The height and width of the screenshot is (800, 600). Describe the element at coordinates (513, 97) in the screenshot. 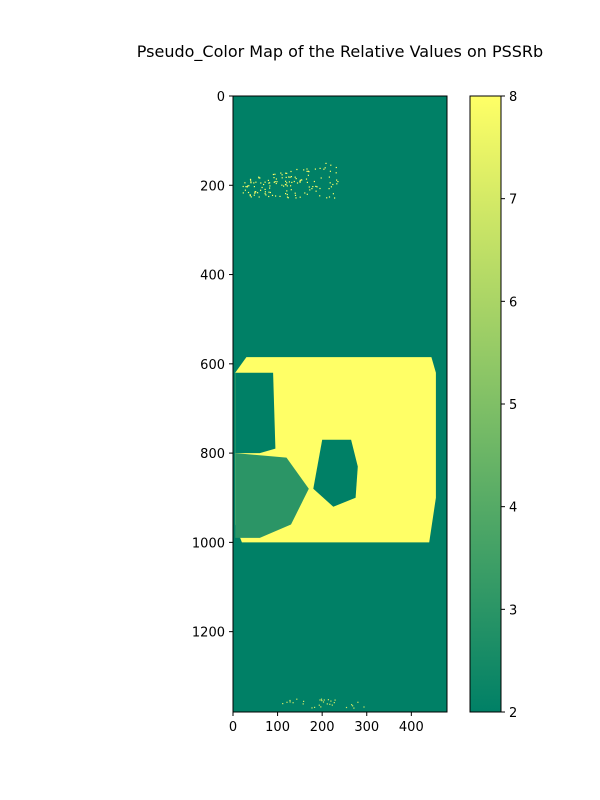

I see `colorbar-tick-label: 8` at that location.